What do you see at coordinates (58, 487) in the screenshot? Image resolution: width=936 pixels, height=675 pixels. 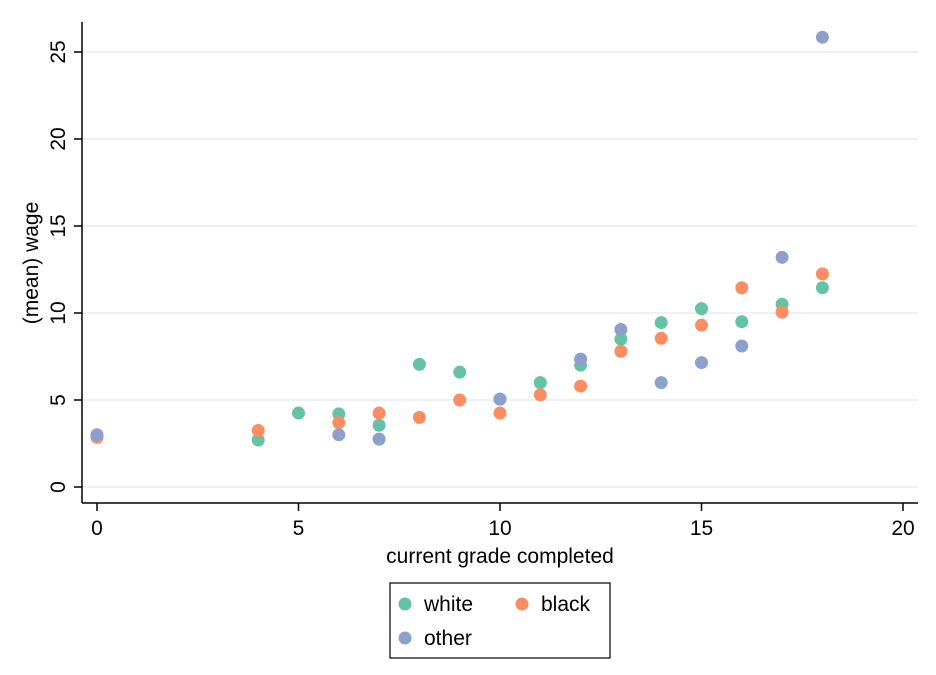 I see `y-tick-label: 0` at bounding box center [58, 487].